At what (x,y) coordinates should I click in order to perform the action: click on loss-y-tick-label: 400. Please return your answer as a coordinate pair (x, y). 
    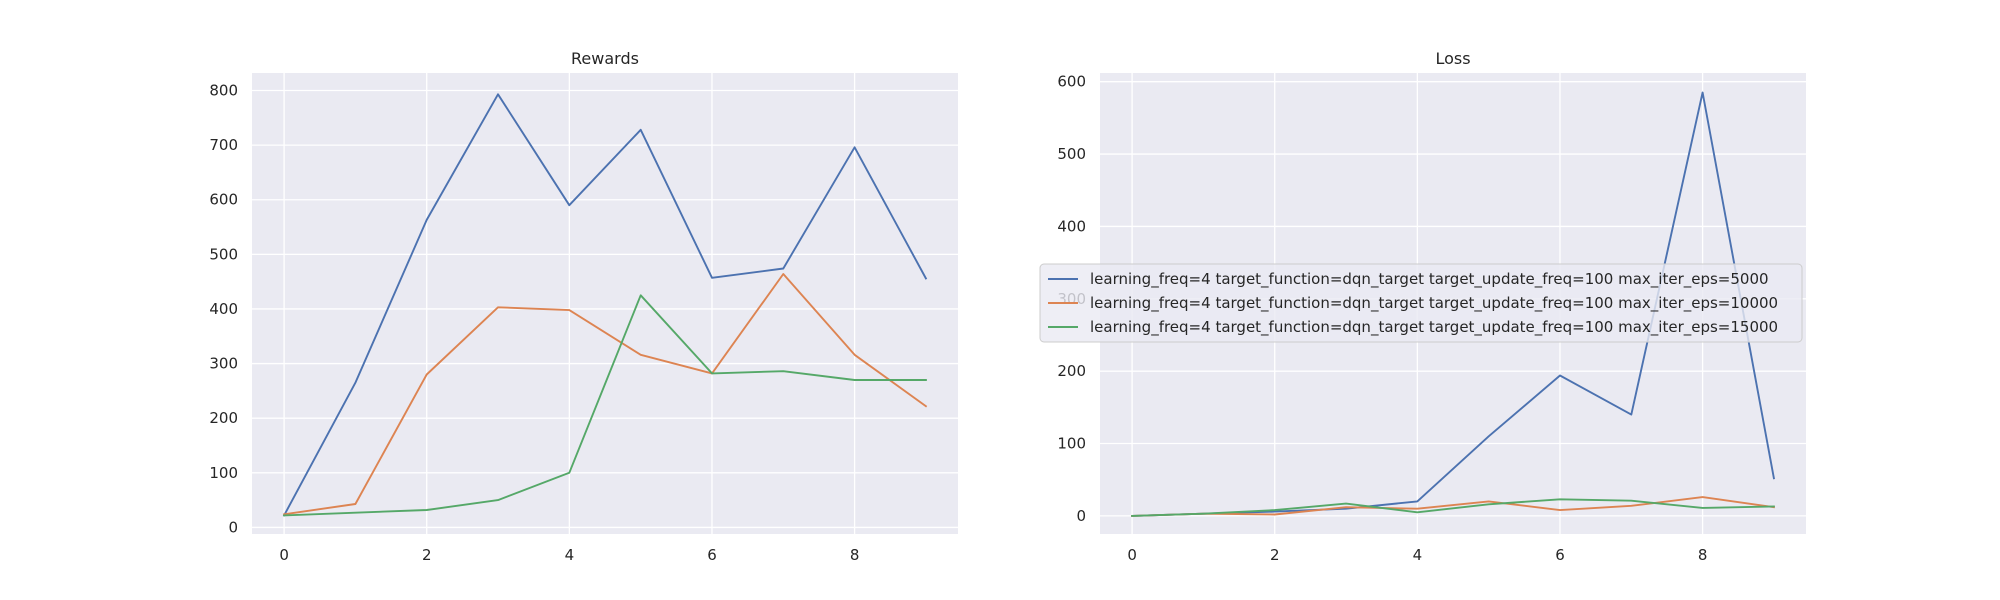
    Looking at the image, I should click on (1071, 226).